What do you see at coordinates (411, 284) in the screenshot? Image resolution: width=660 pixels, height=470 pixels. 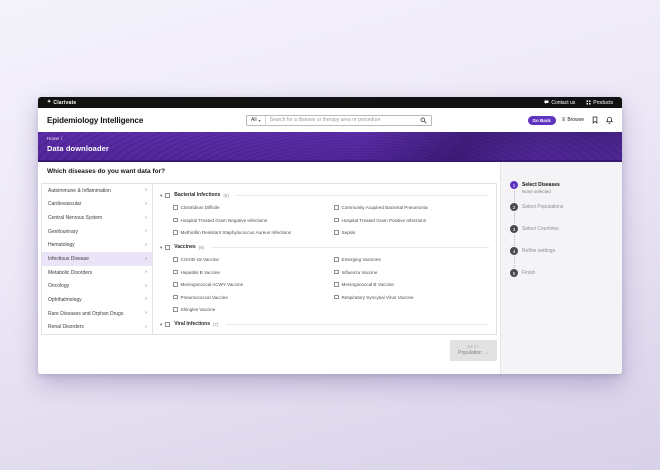 I see `disease-checkbox-item: Meningococcal B Vaccine` at bounding box center [411, 284].